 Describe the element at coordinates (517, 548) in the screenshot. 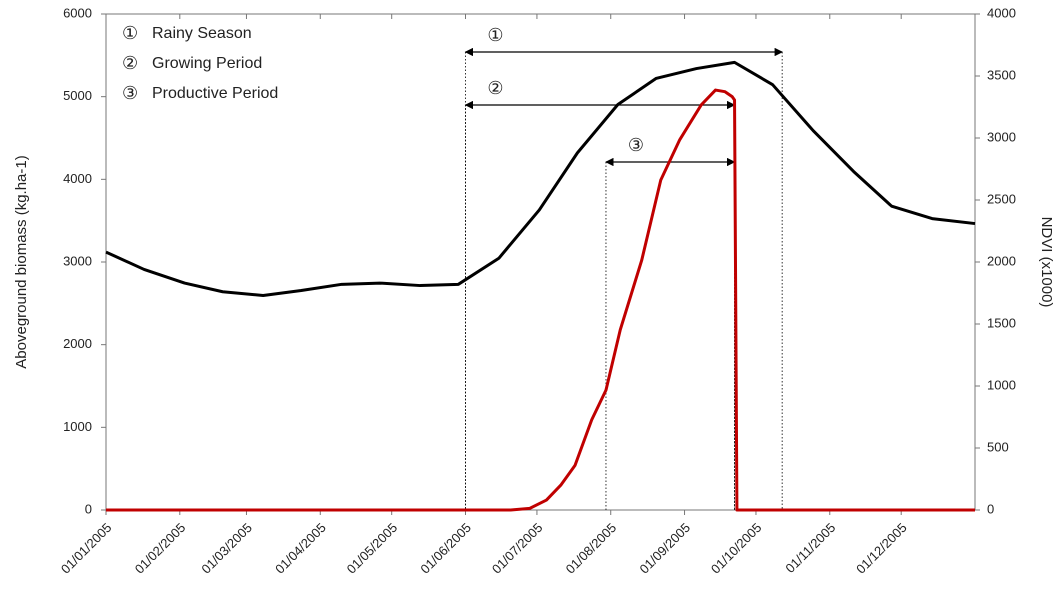

I see `x-tick-label: 01/07/2005` at that location.